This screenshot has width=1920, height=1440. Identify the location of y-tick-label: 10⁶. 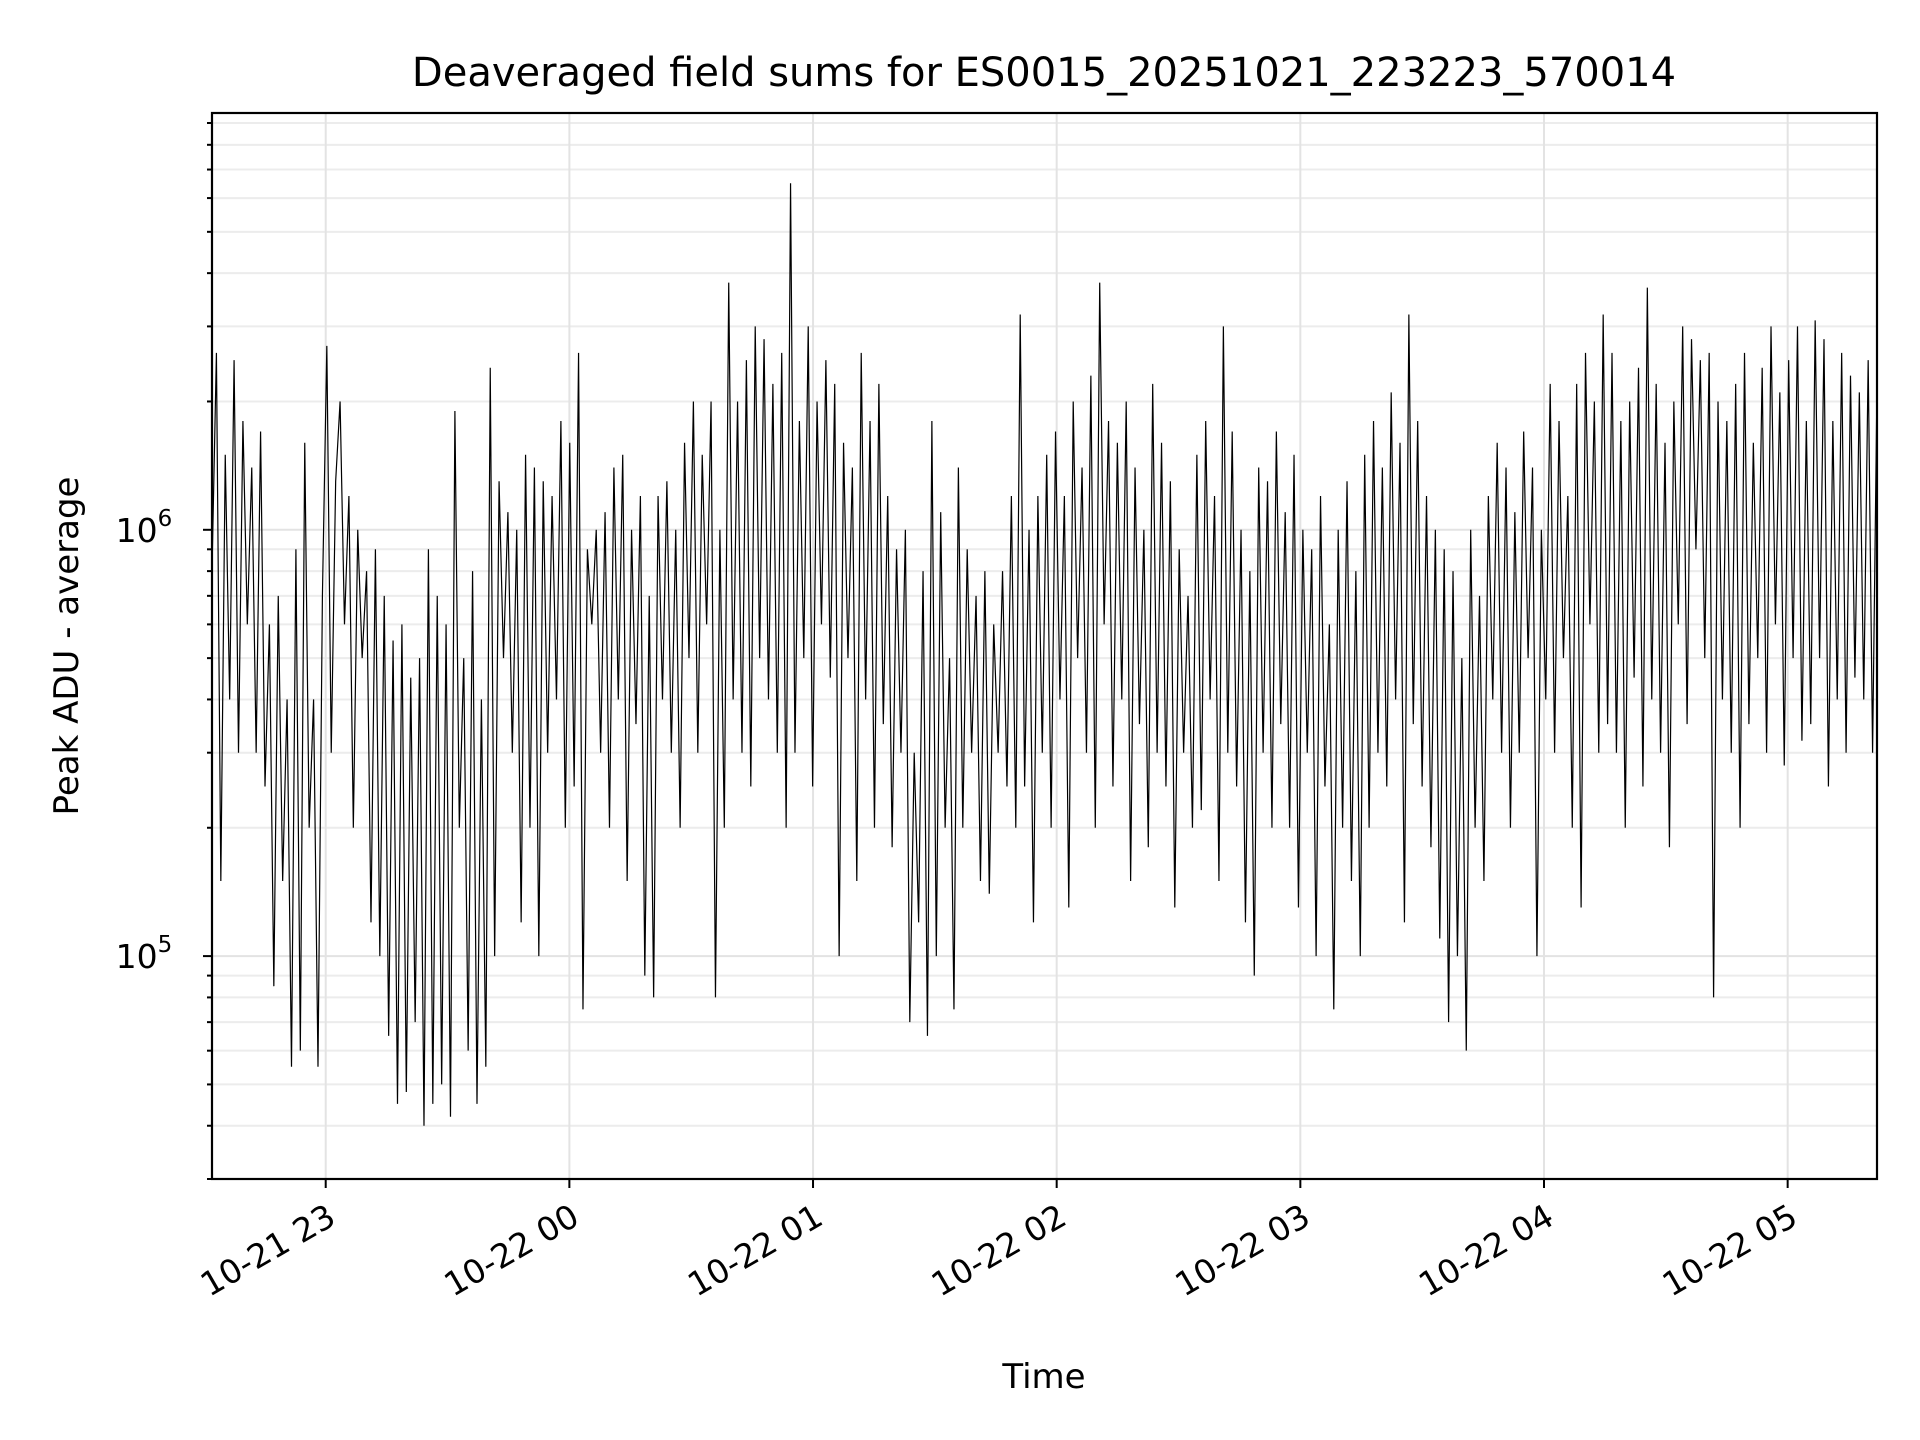
(144, 528).